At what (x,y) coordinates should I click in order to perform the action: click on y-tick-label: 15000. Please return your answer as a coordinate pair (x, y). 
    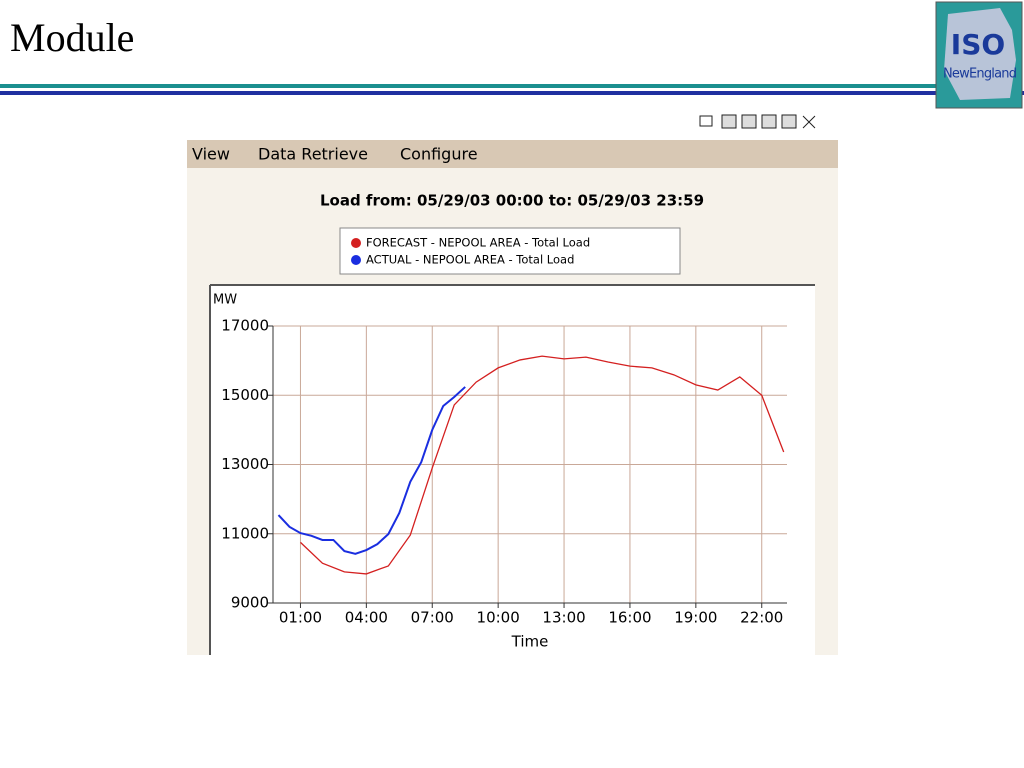
    Looking at the image, I should click on (245, 395).